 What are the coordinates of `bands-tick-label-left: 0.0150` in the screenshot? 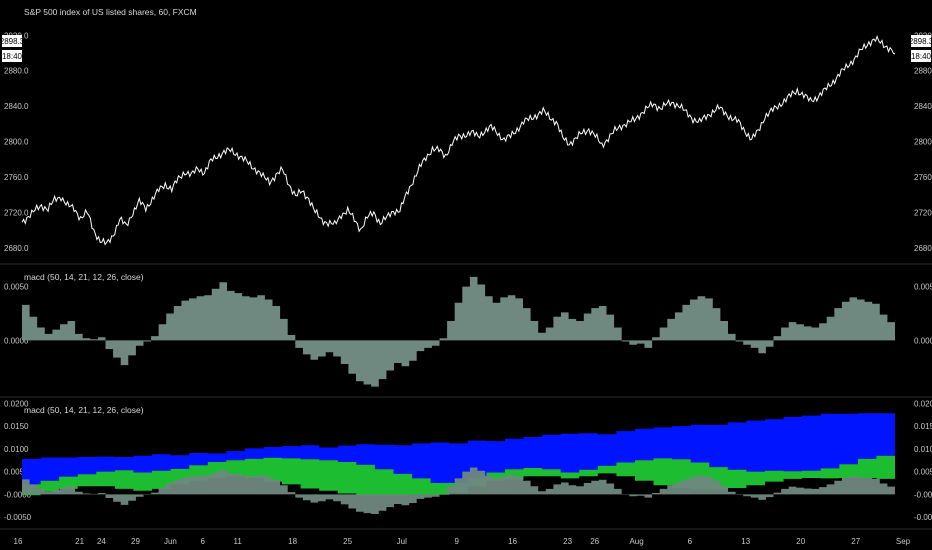 It's located at (16, 426).